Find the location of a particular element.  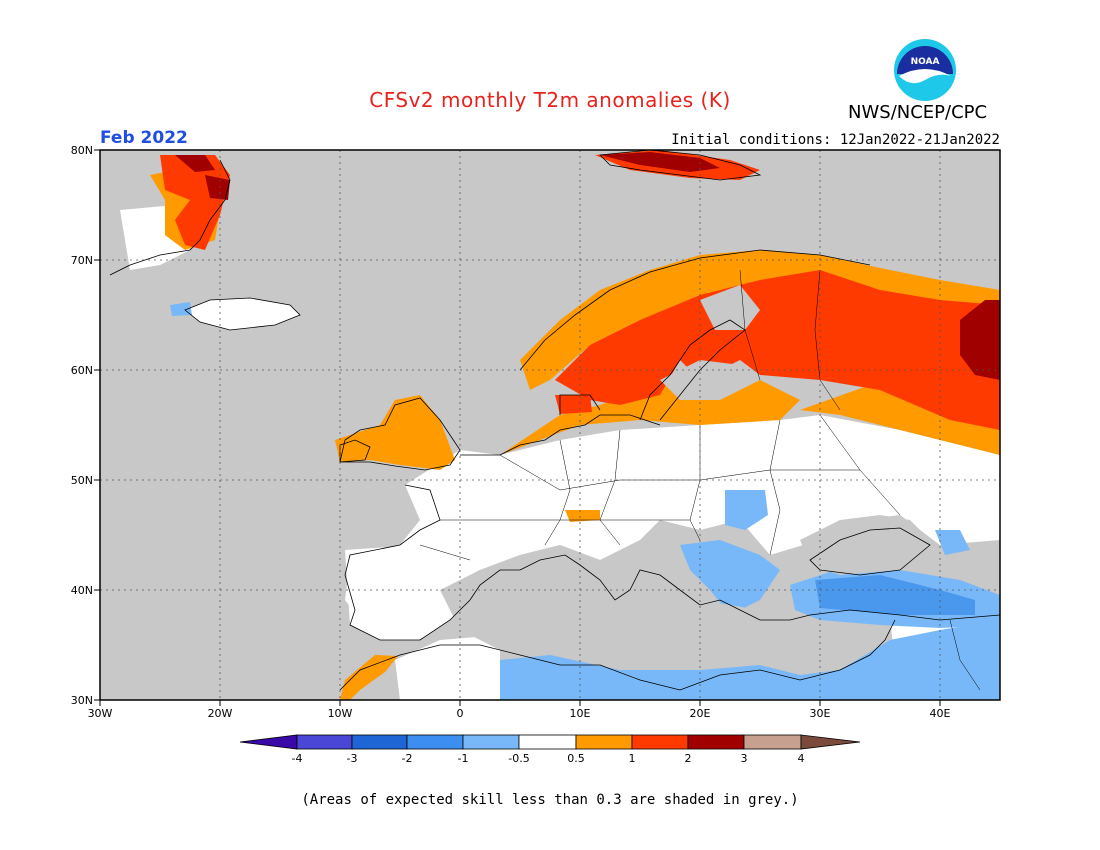

initial-conditions: Initial conditions: 12Jan2022-21Jan2022 is located at coordinates (835, 140).